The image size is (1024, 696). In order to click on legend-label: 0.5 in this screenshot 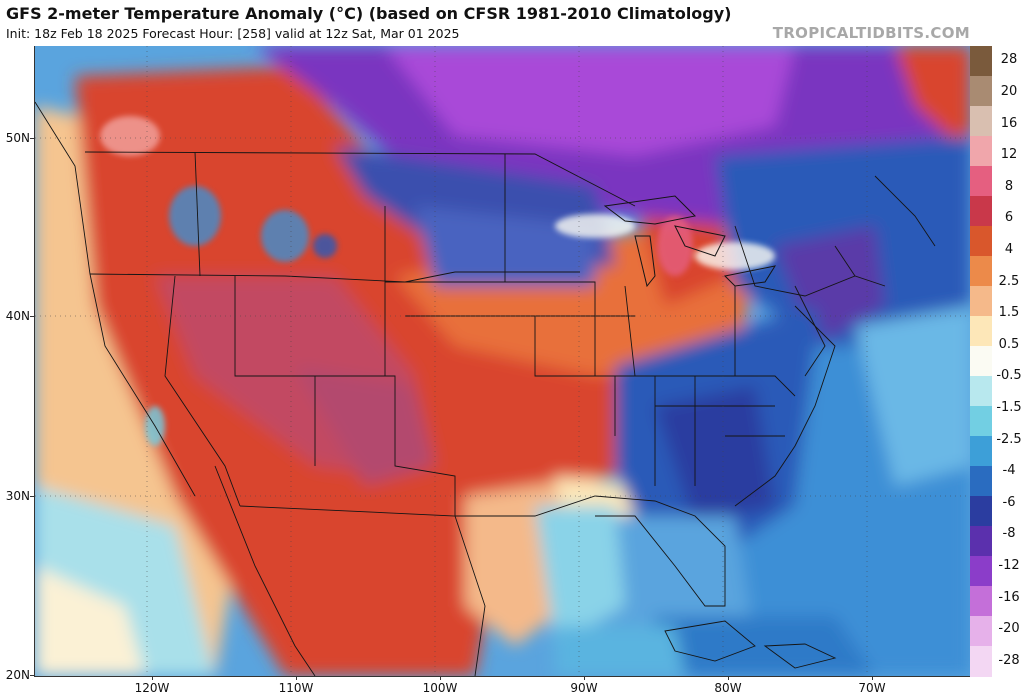, I will do `click(1009, 344)`.